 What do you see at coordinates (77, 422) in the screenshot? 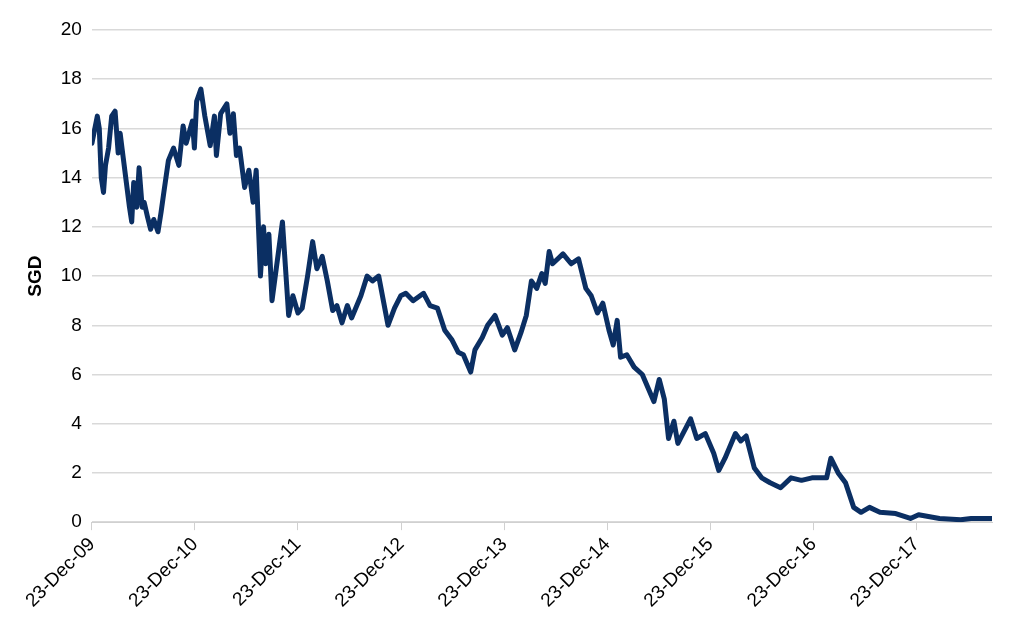
I see `y-tick-label: 4` at bounding box center [77, 422].